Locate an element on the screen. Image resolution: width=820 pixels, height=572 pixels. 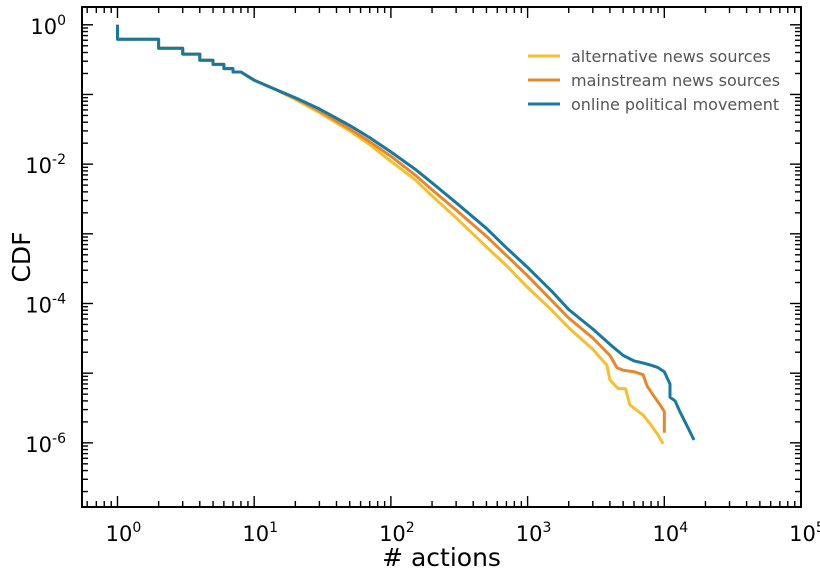
y-tick-label: 10⁻² is located at coordinates (45, 165).